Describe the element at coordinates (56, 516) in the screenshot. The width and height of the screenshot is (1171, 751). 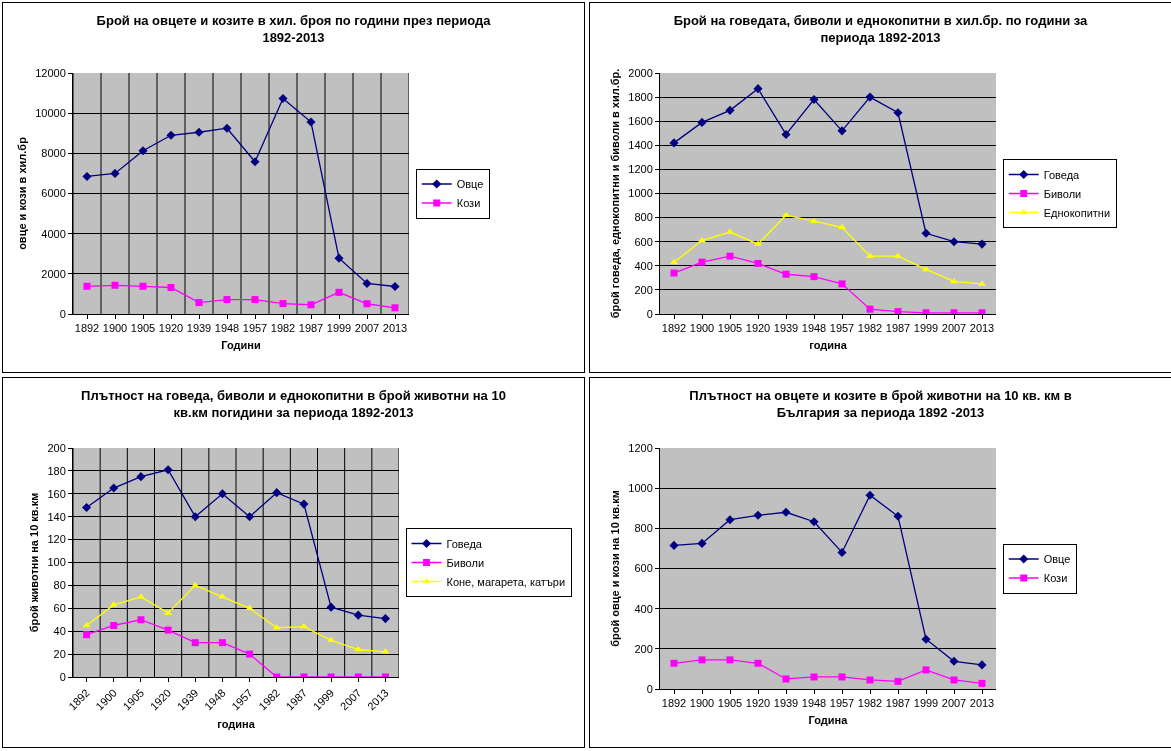
I see `y-tick-label: 140` at that location.